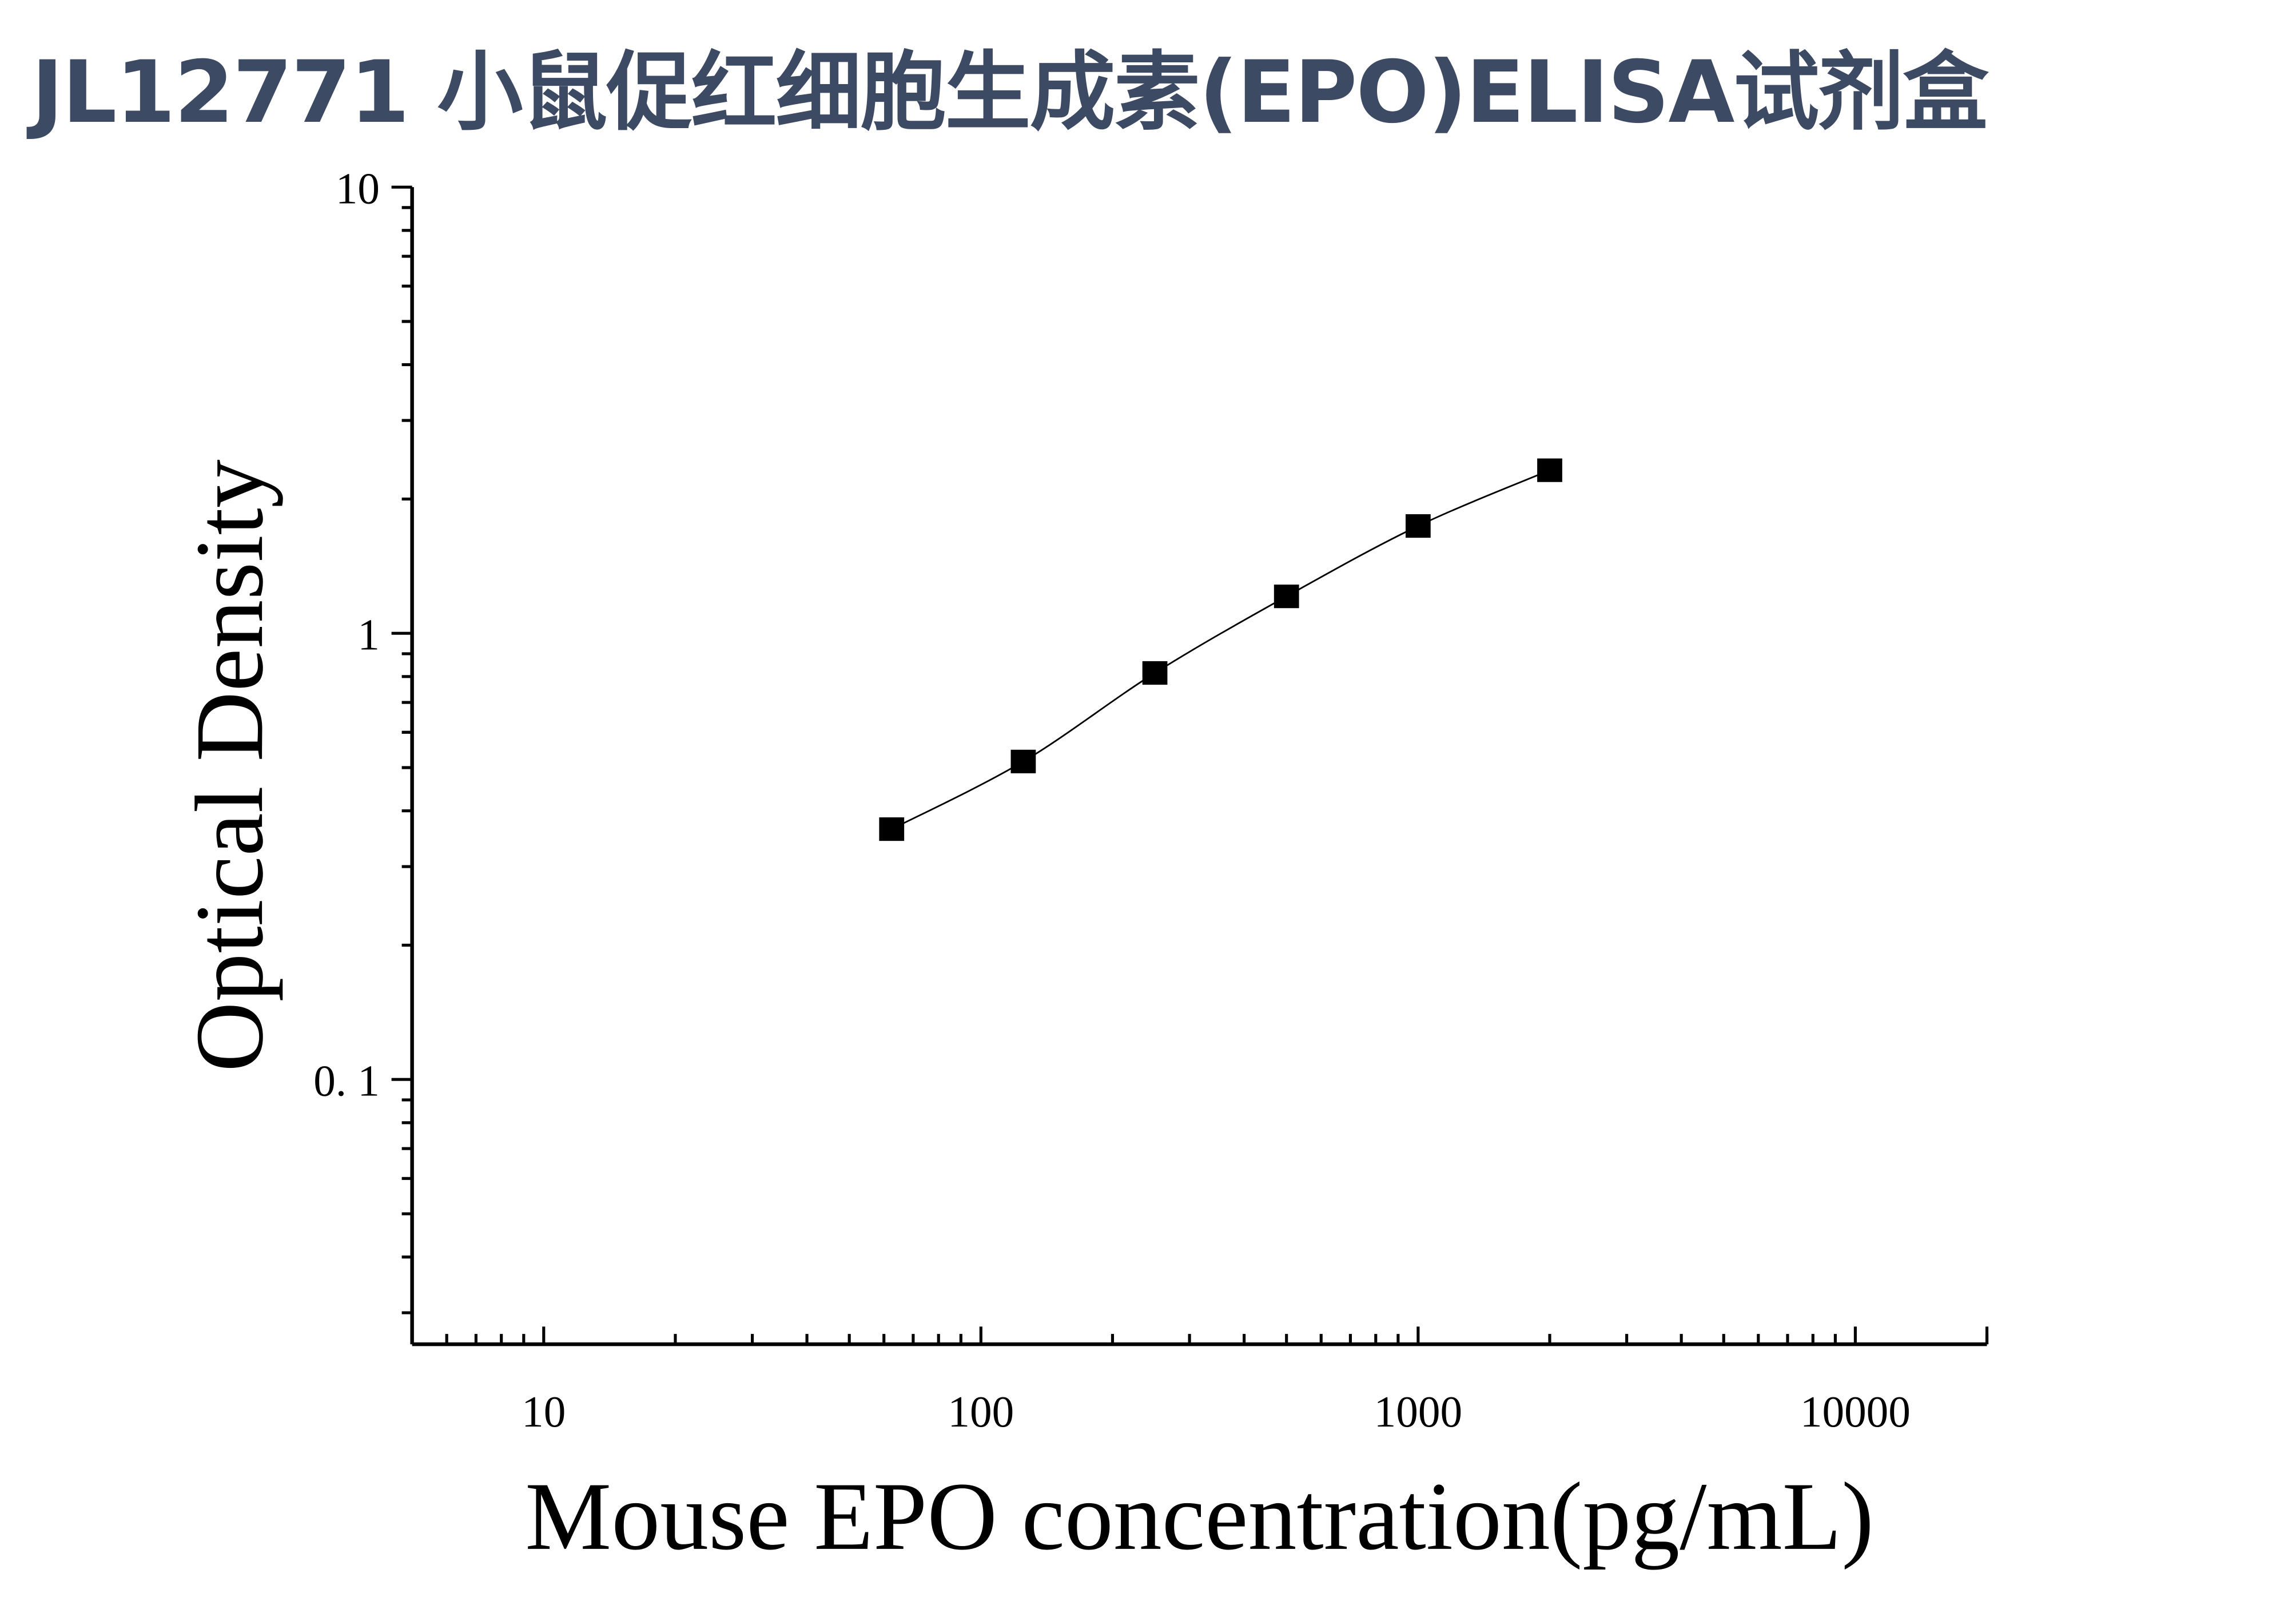  What do you see at coordinates (1199, 1516) in the screenshot?
I see `x-axis-title: Mouse EPO concentration(pg/mL)` at bounding box center [1199, 1516].